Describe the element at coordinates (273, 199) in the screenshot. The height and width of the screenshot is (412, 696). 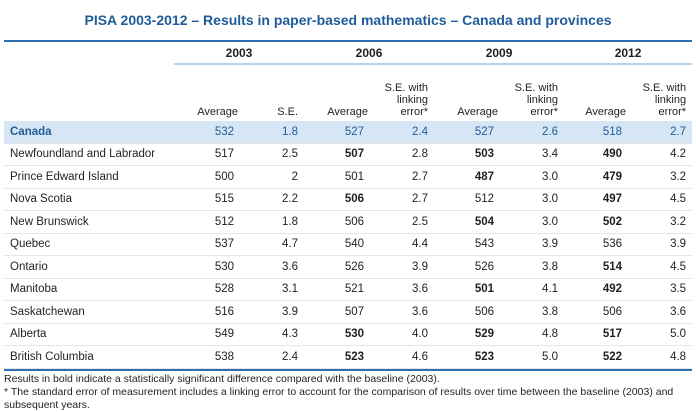
I see `se-cell: 2.2` at that location.